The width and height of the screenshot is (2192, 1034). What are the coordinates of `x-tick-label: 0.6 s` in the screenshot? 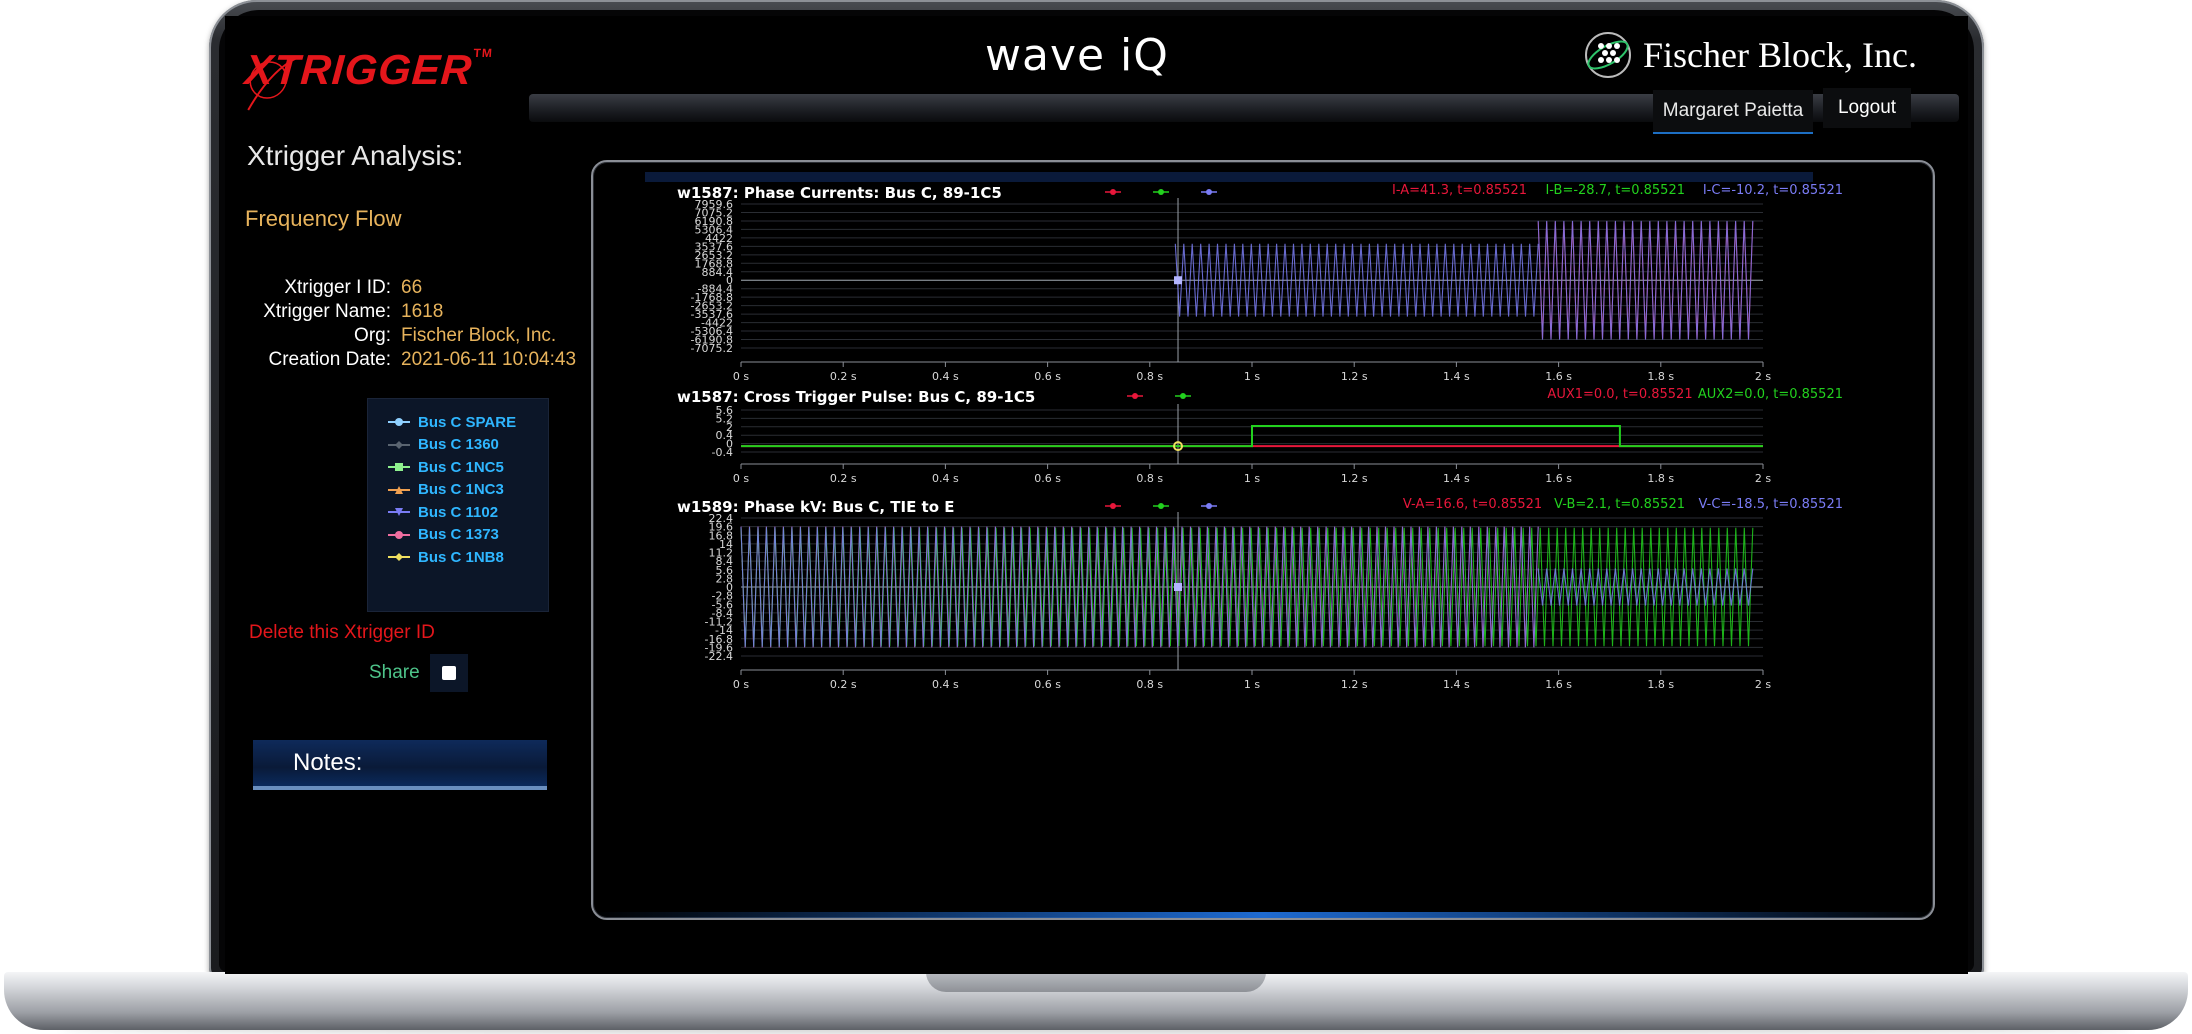 It's located at (1047, 478).